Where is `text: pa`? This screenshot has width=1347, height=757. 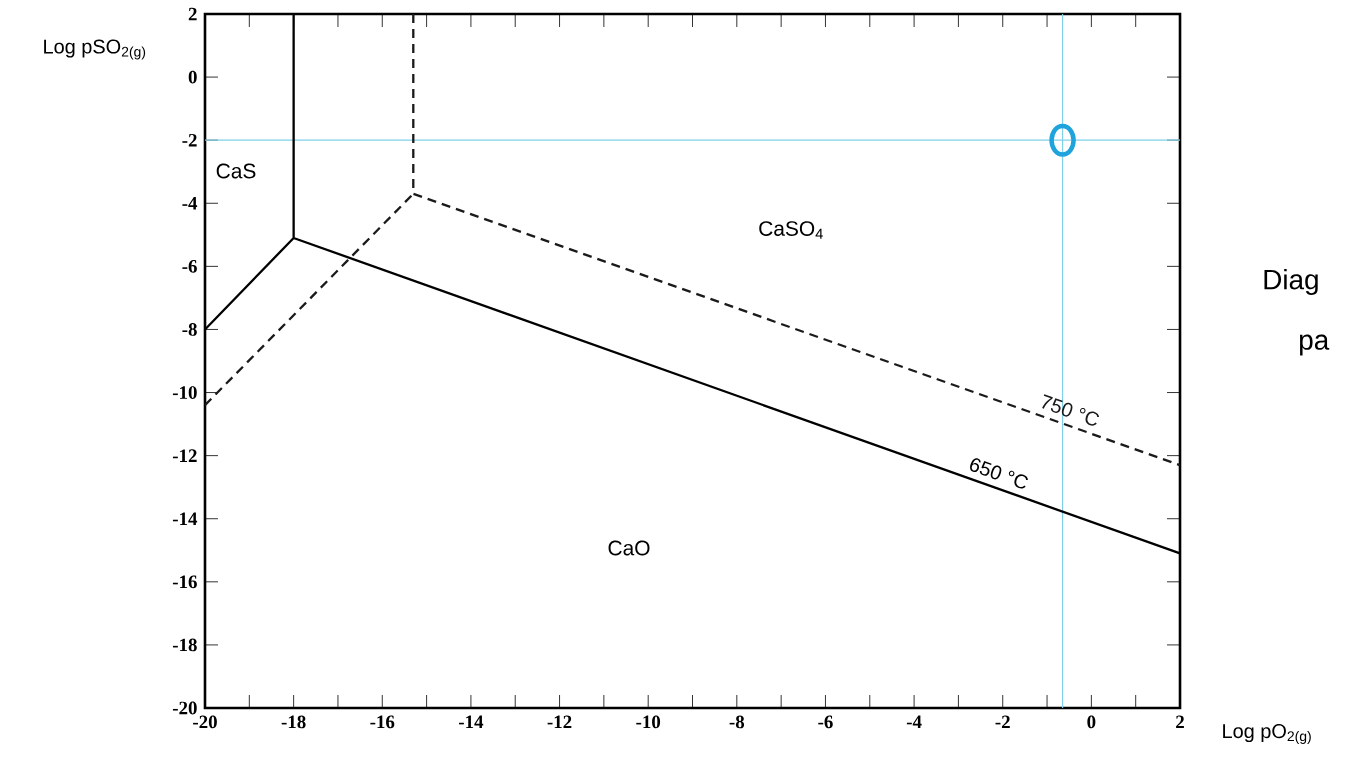 text: pa is located at coordinates (1315, 345).